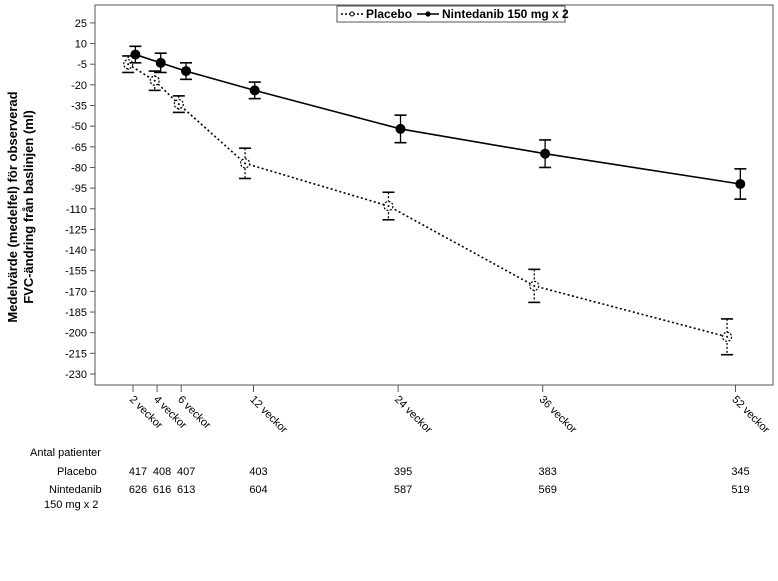  I want to click on patients-row-label-nintedanib: Nintedanib, so click(75, 490).